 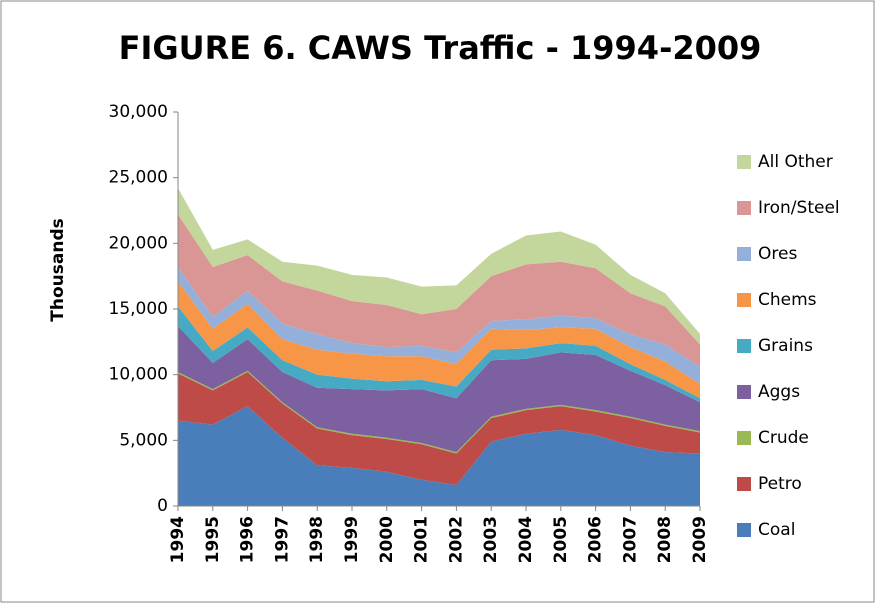 I want to click on y-tick-label: 0, so click(x=162, y=506).